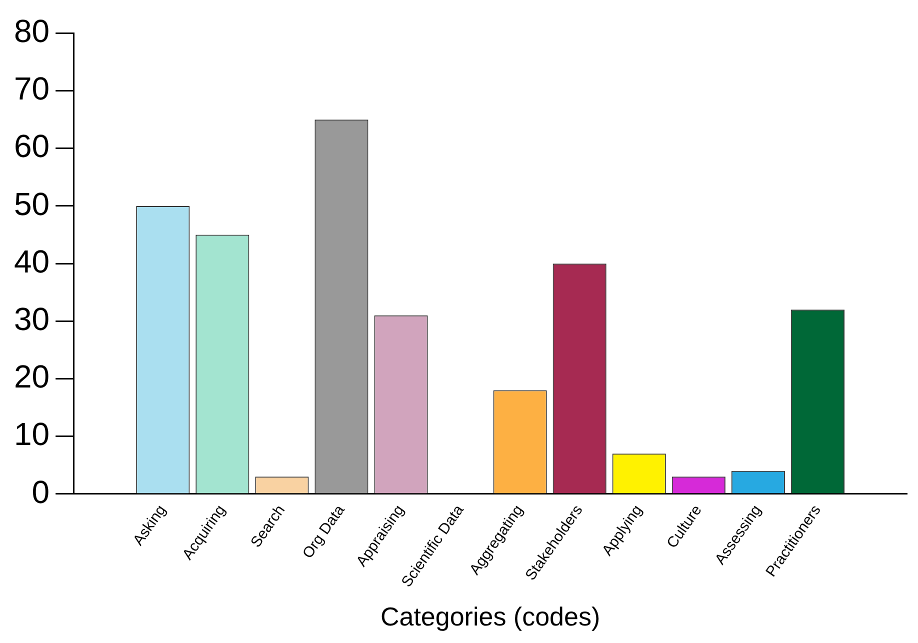 The image size is (918, 643). I want to click on x-axis-title: Categories (codes), so click(490, 617).